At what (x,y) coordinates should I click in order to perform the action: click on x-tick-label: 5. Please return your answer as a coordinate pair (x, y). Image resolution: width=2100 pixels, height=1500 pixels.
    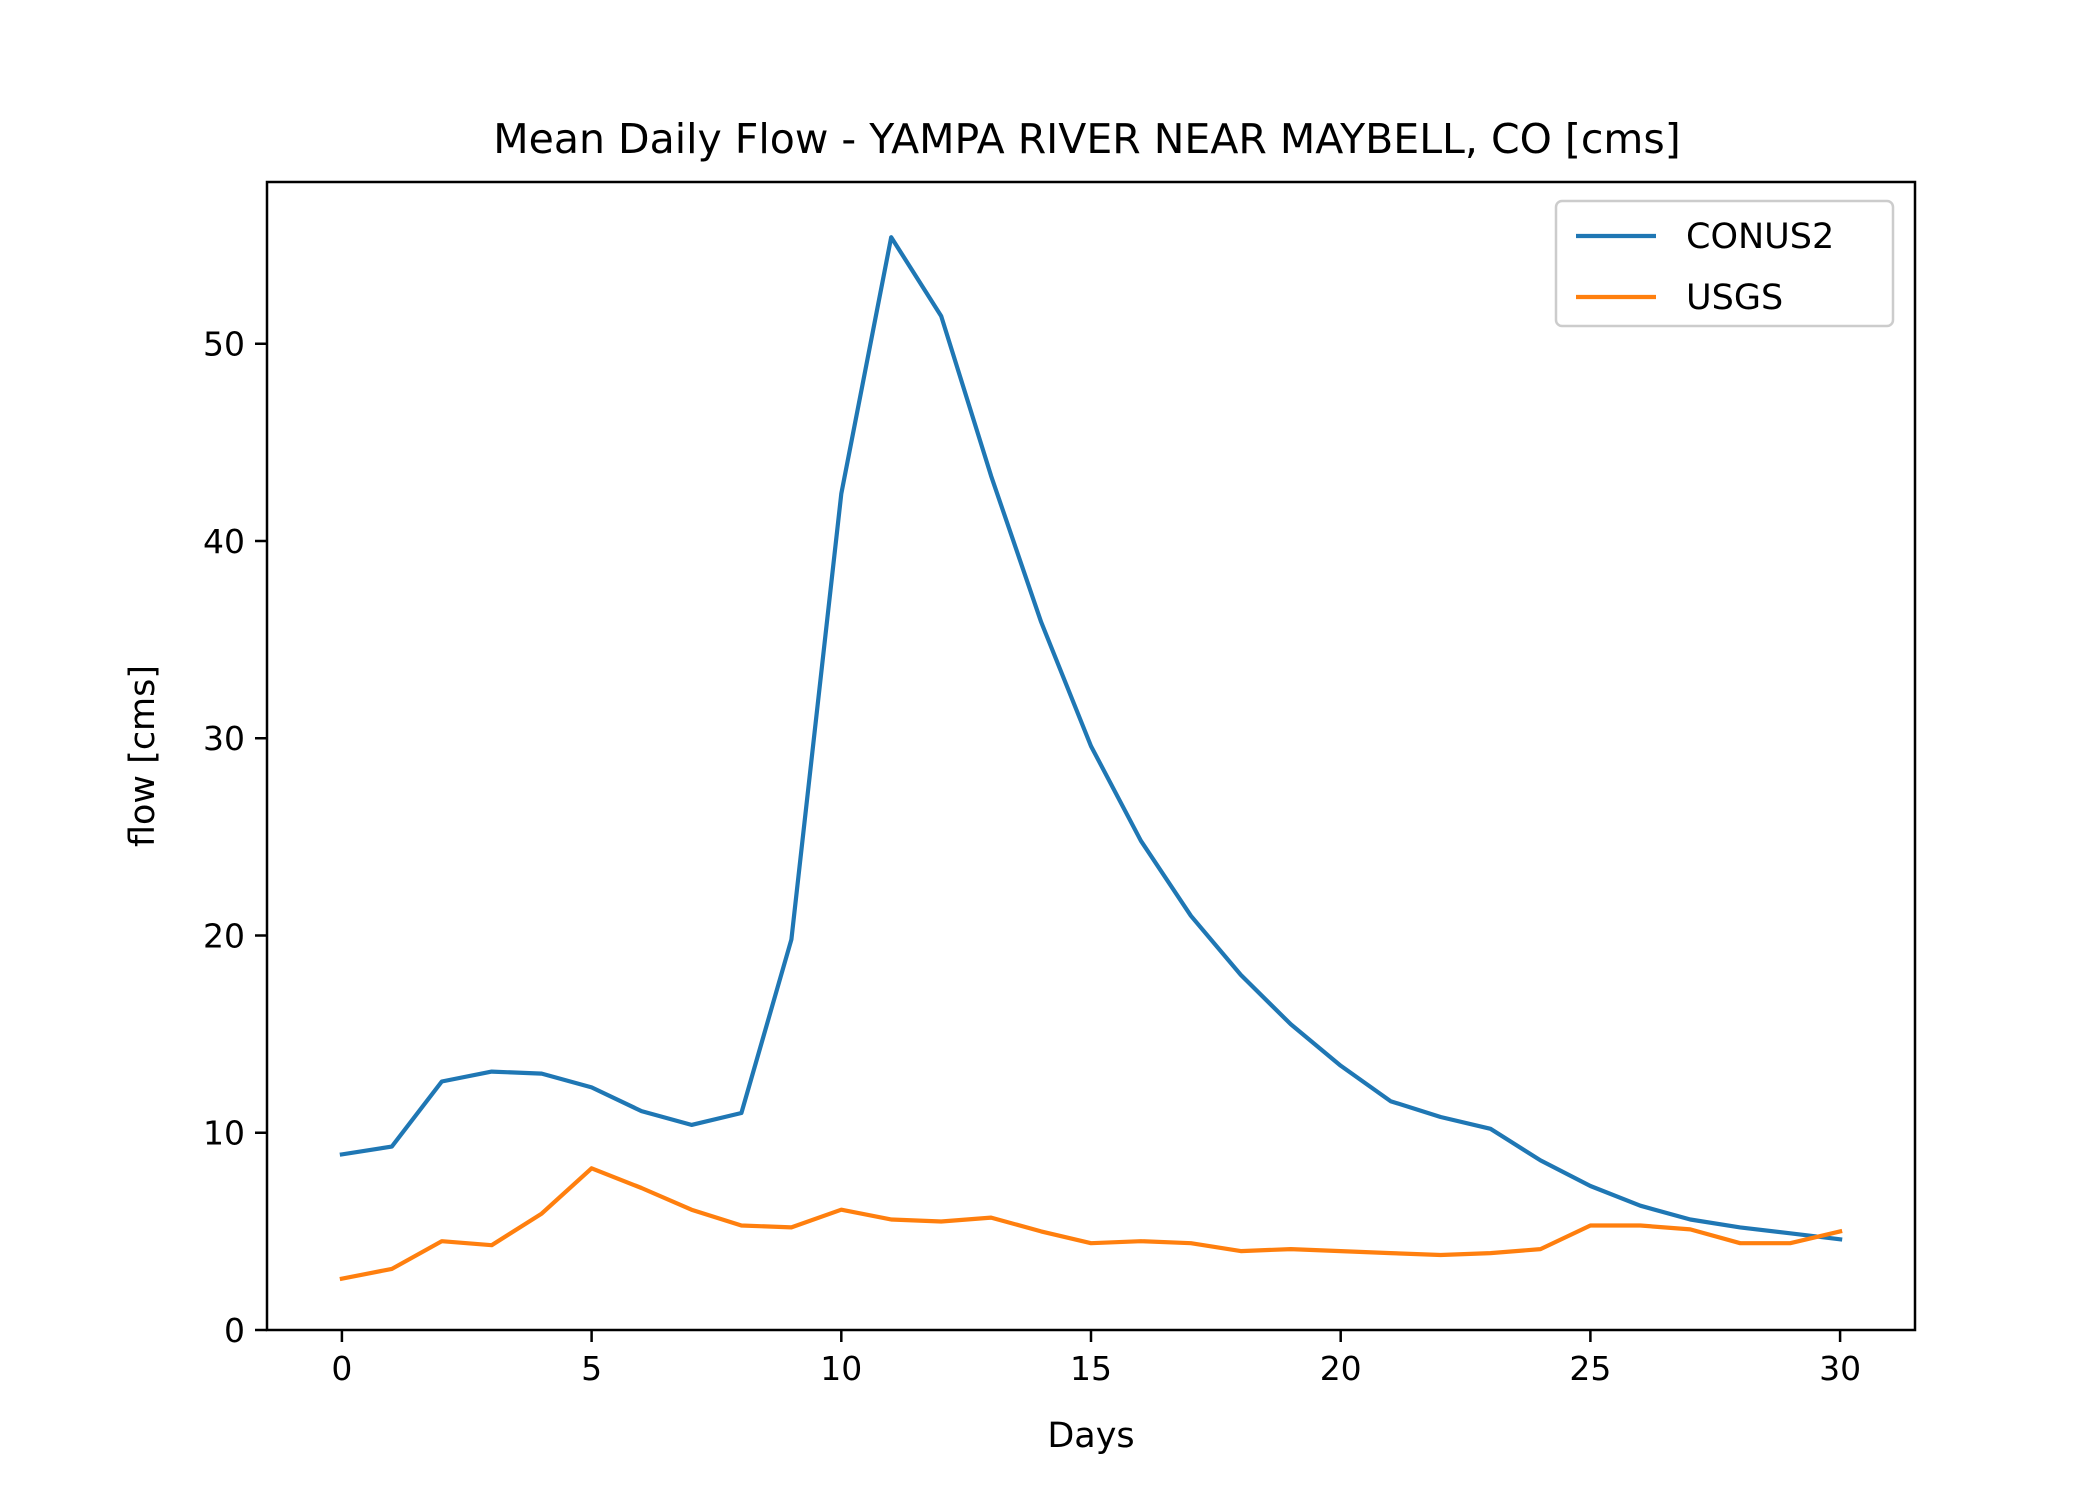
    Looking at the image, I should click on (591, 1368).